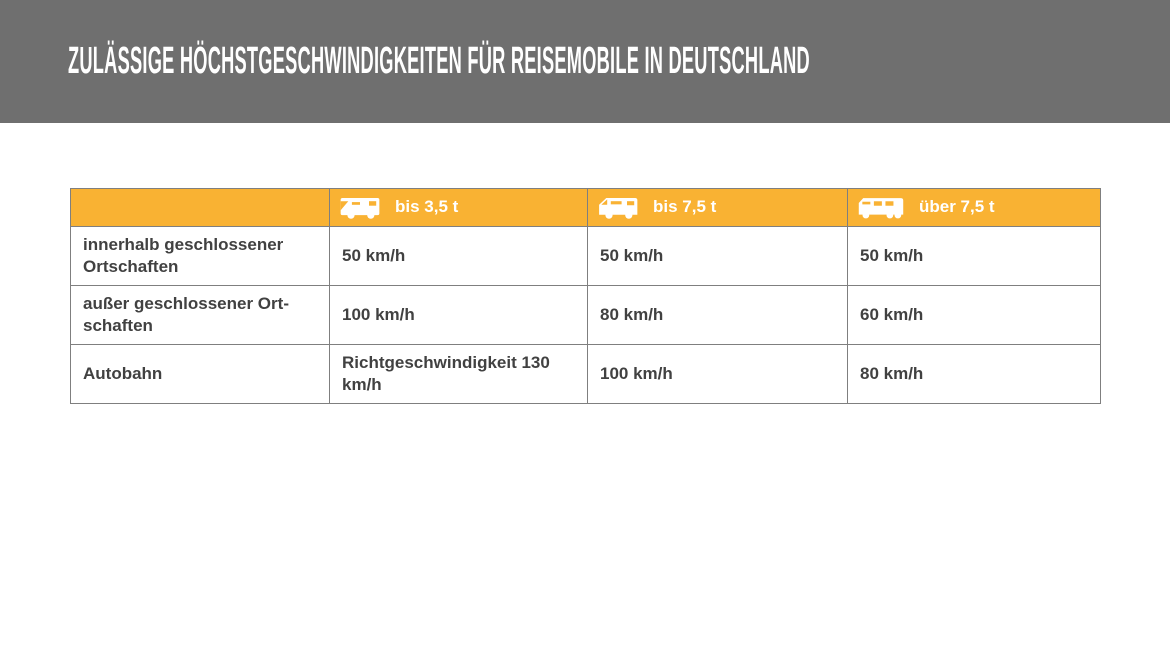  I want to click on column-header-label: bis 7,5 t, so click(685, 207).